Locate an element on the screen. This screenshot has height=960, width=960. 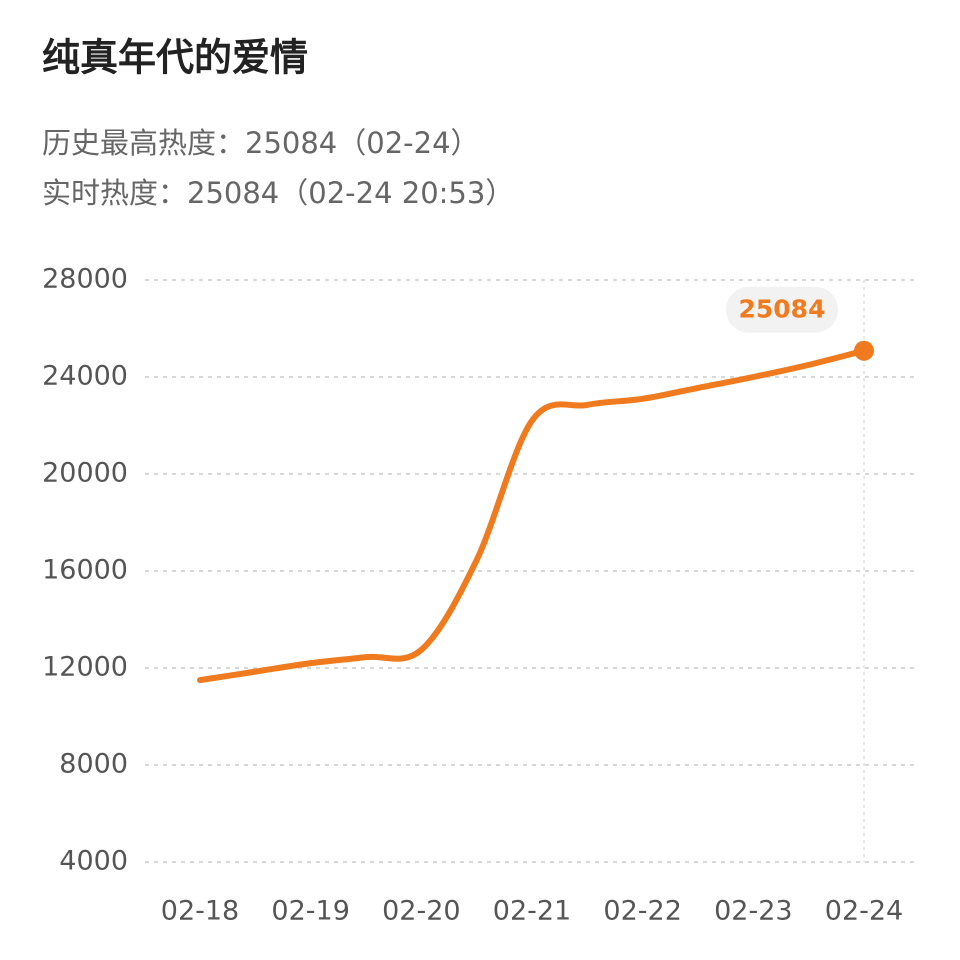
y-tick-label: 8000 is located at coordinates (93, 764).